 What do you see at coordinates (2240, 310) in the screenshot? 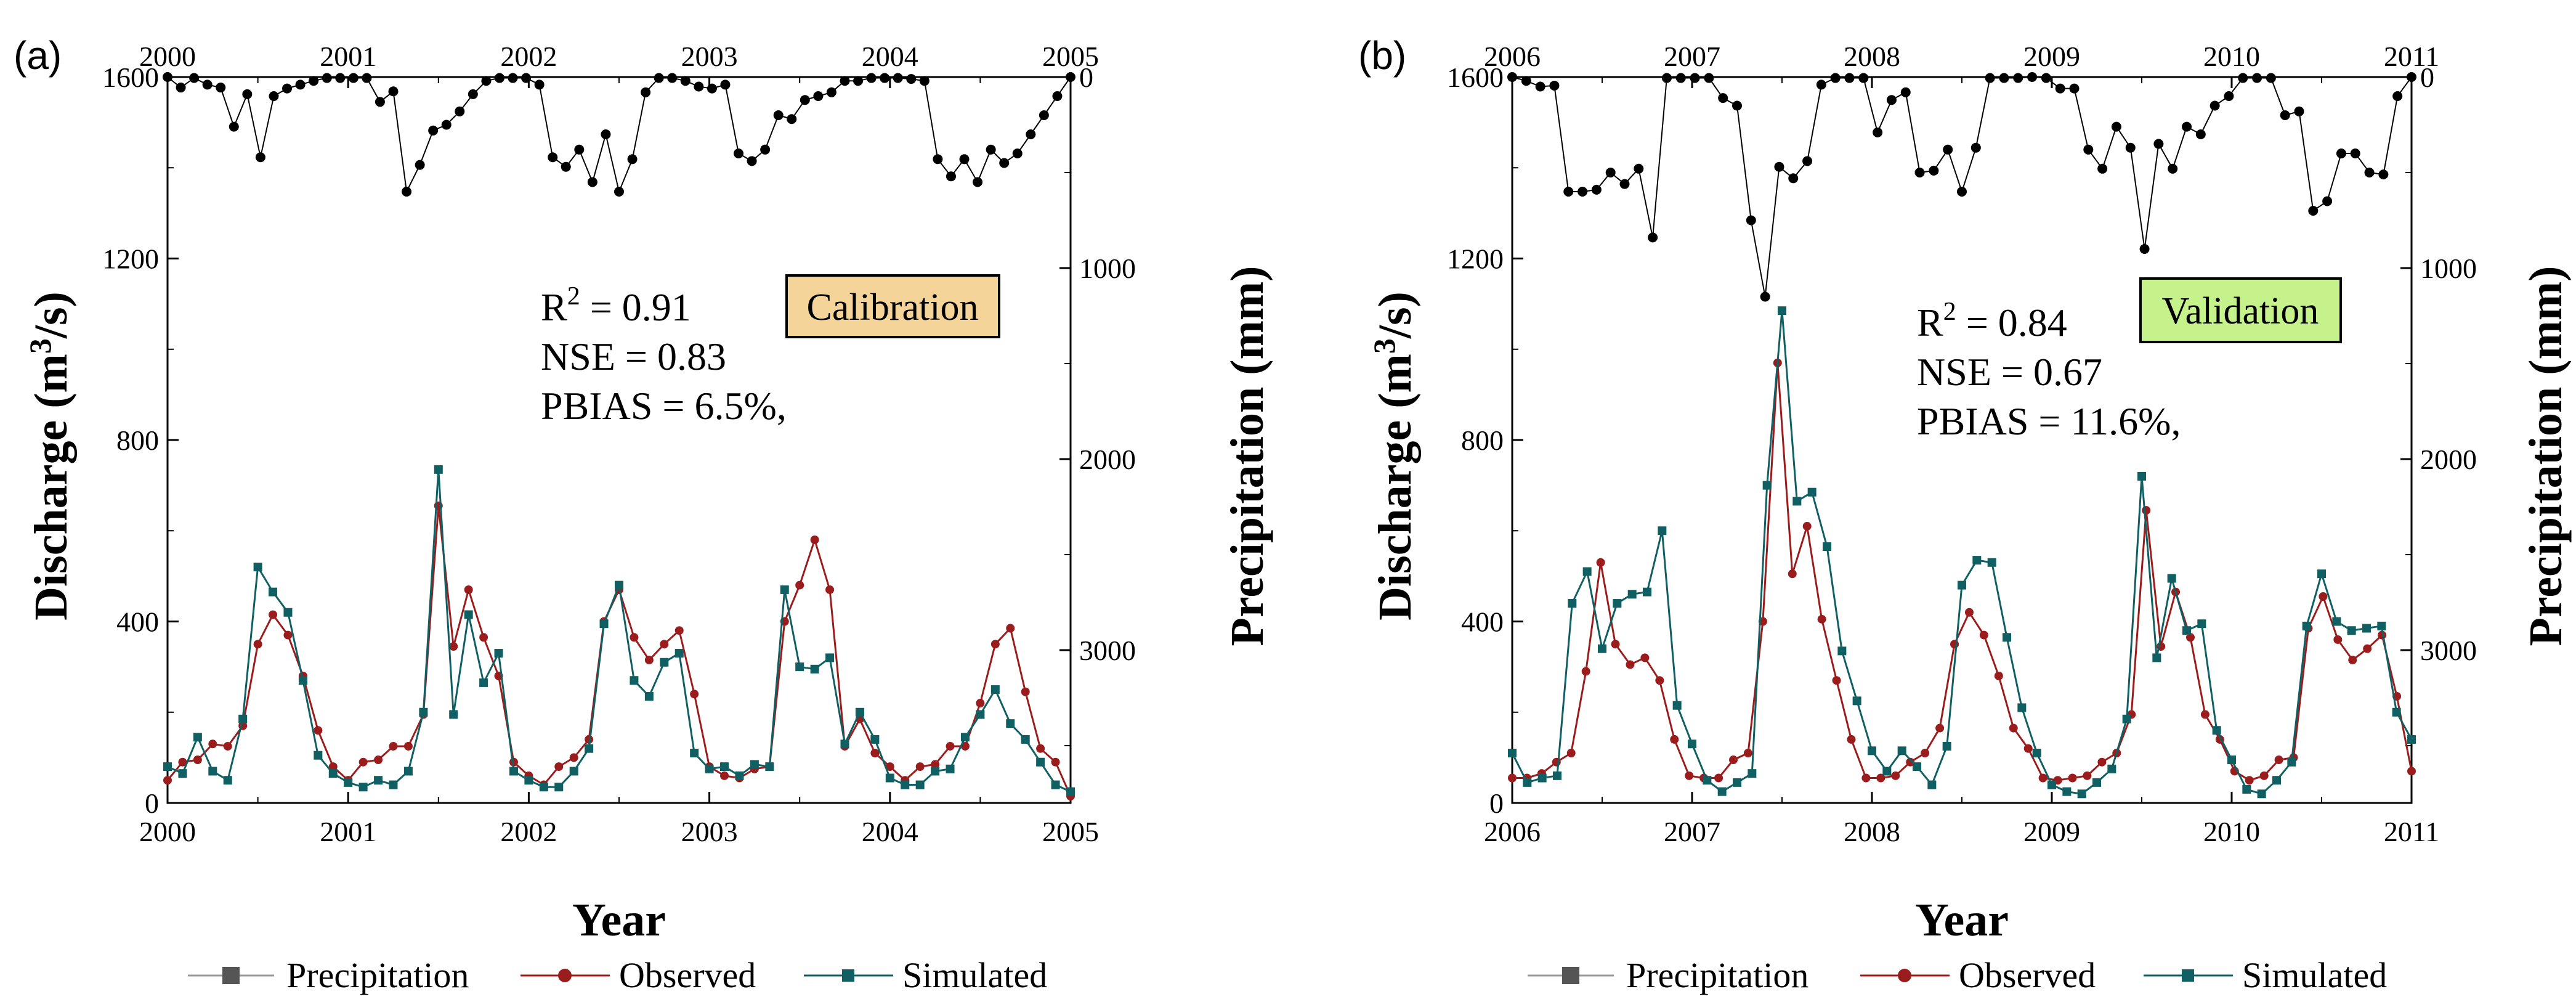
I see `panel-b-validation-box` at bounding box center [2240, 310].